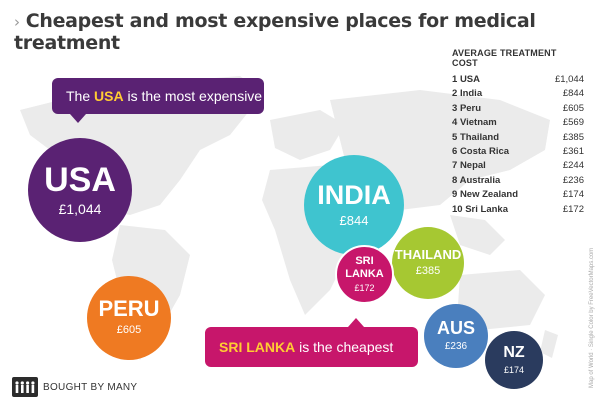 The image size is (600, 405). I want to click on cost-table-rank: 8, so click(455, 180).